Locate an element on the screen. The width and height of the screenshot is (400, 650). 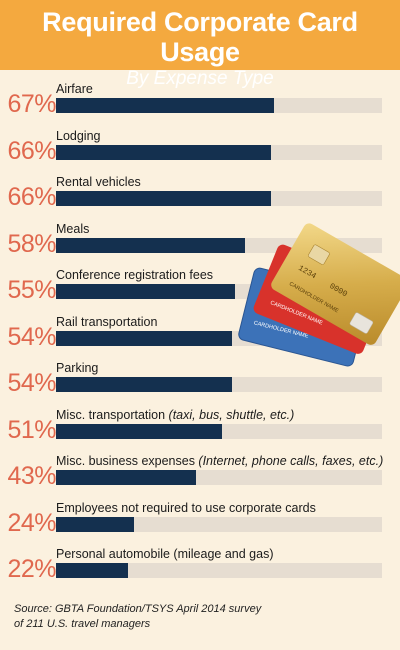
bar-value-label: 58% is located at coordinates (31, 243).